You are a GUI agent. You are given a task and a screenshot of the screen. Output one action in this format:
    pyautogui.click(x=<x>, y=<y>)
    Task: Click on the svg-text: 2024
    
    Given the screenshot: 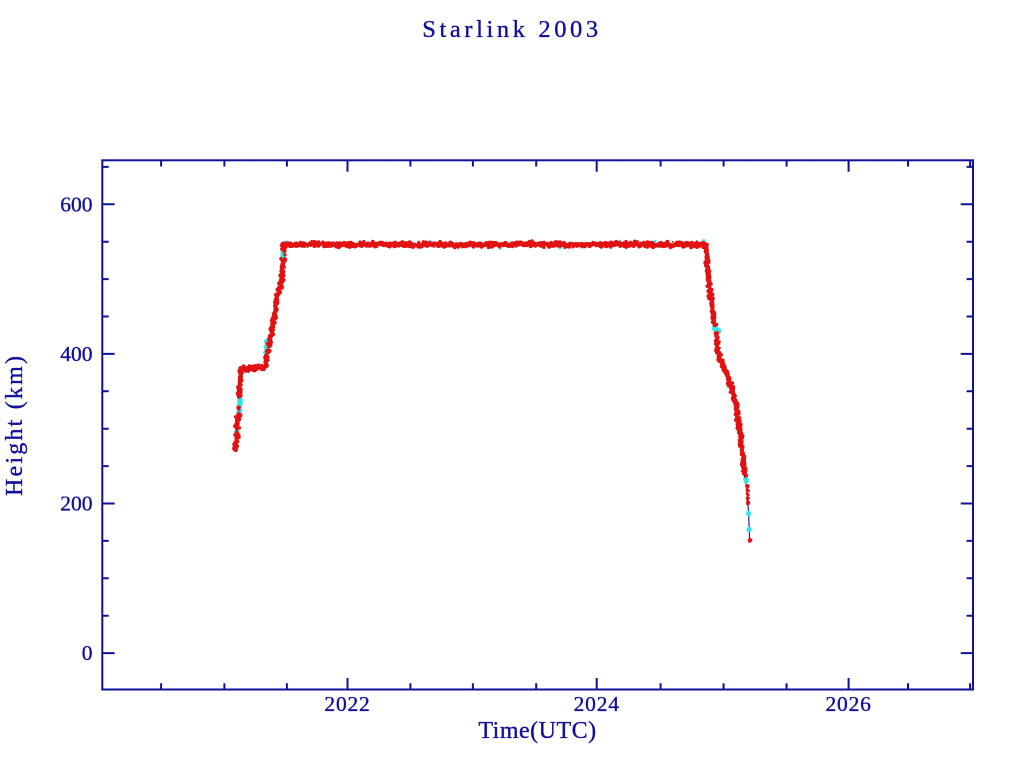 What is the action you would take?
    pyautogui.click(x=597, y=704)
    